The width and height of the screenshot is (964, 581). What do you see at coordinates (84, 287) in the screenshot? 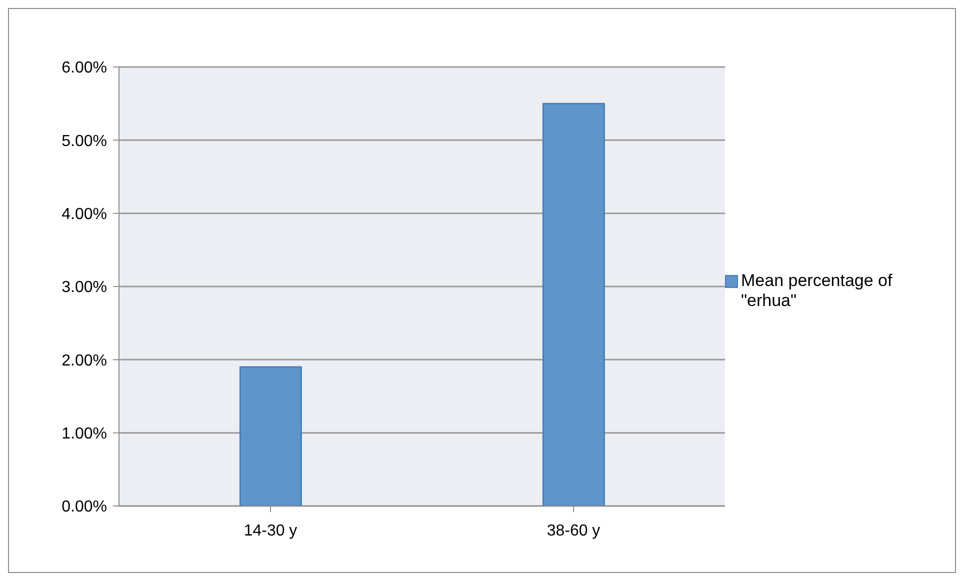
I see `y-tick-label: 3.00%` at bounding box center [84, 287].